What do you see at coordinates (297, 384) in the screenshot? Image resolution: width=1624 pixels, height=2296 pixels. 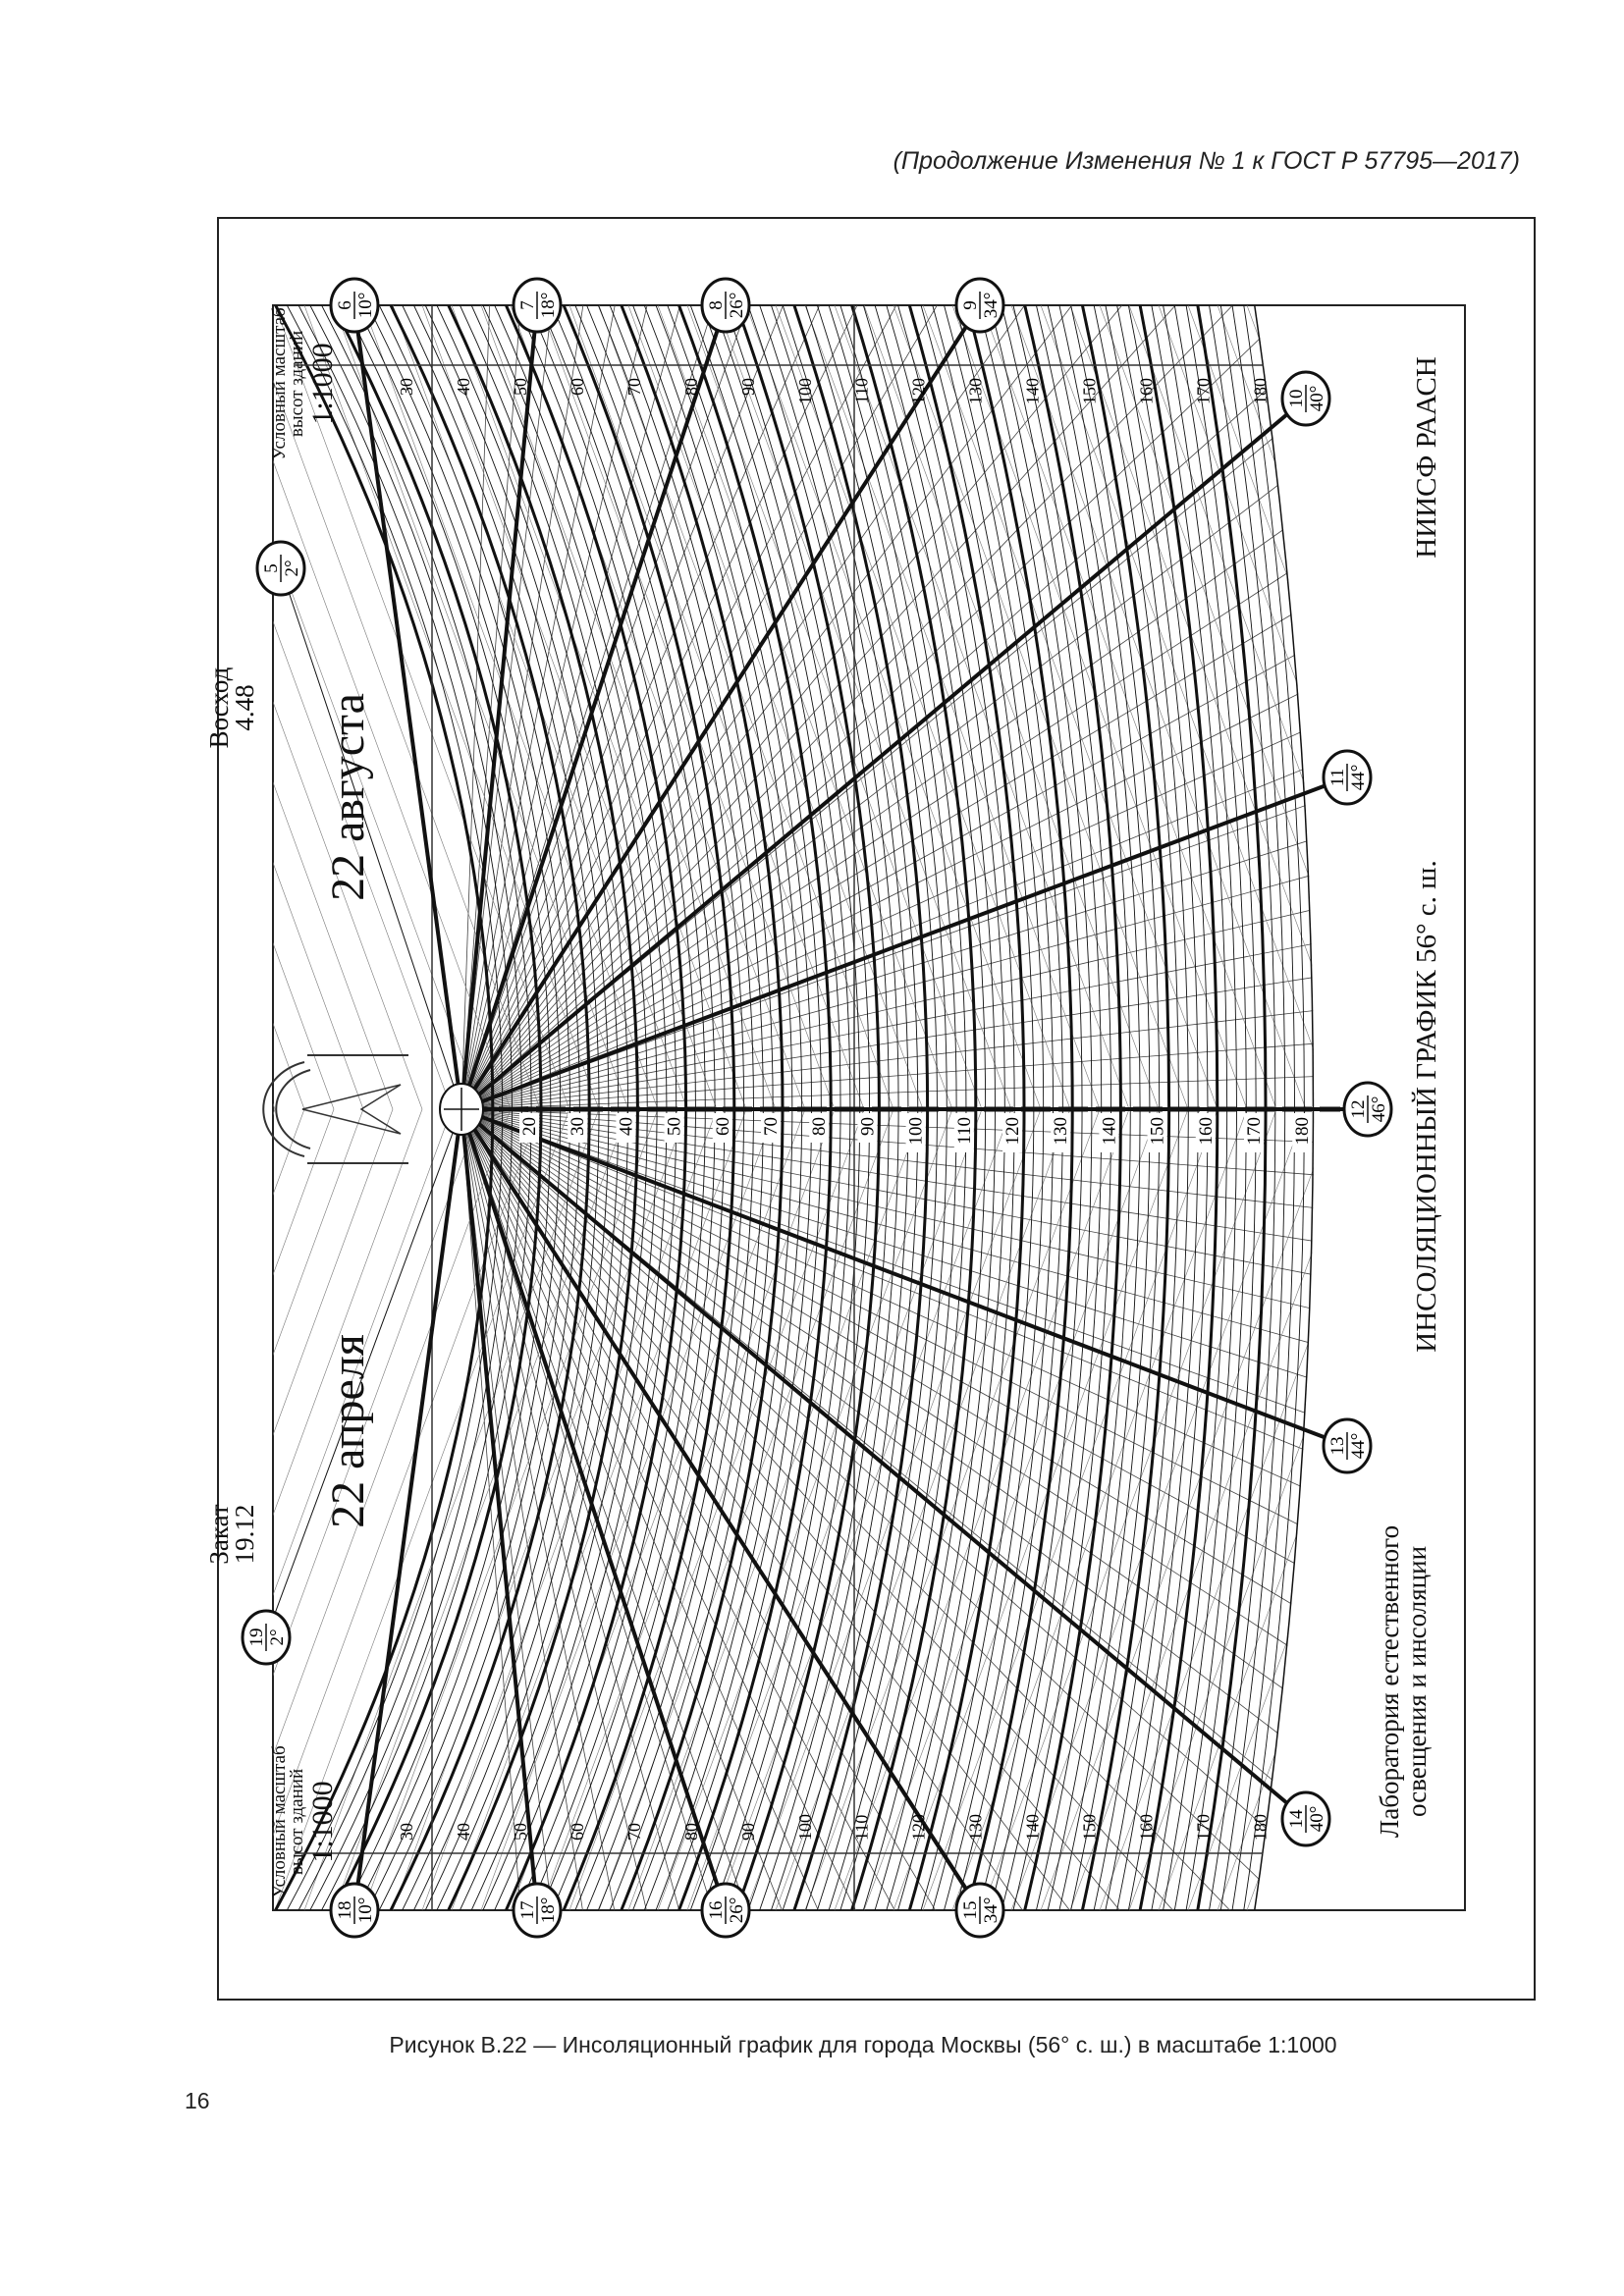 I see `scale-top-line2: высот зданий` at bounding box center [297, 384].